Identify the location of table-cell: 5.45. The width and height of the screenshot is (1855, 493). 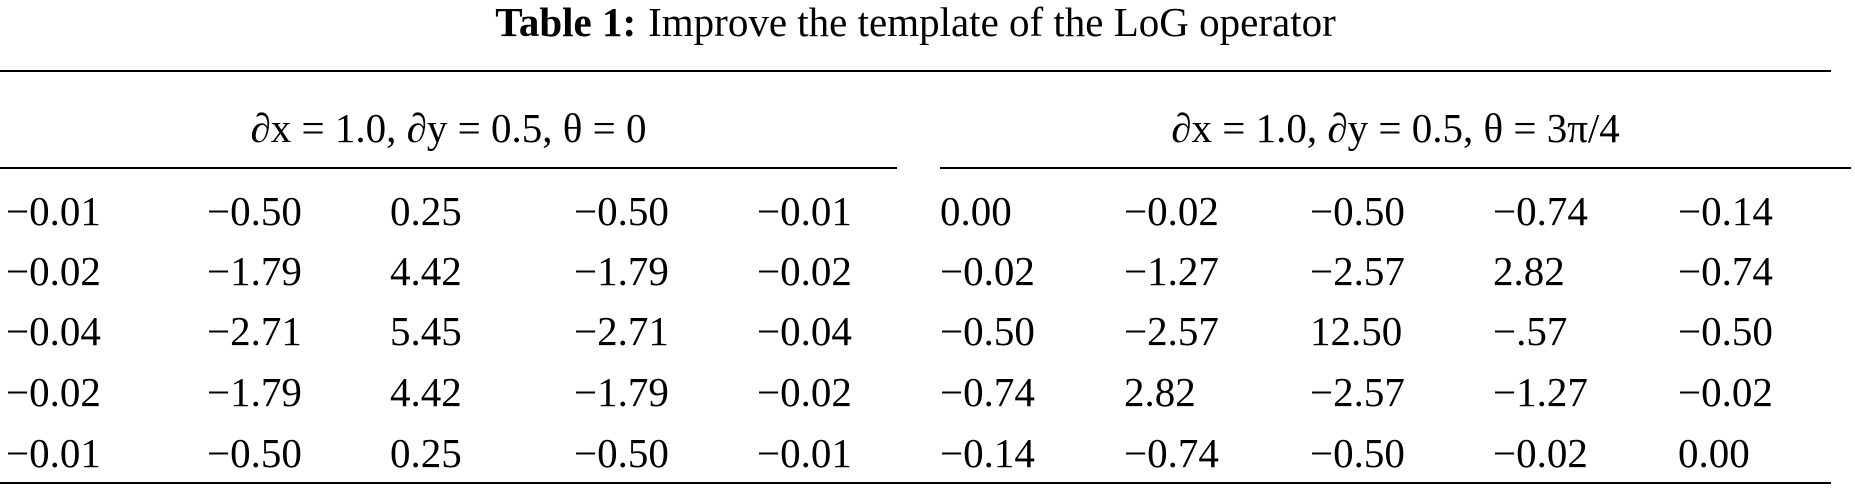
(426, 331).